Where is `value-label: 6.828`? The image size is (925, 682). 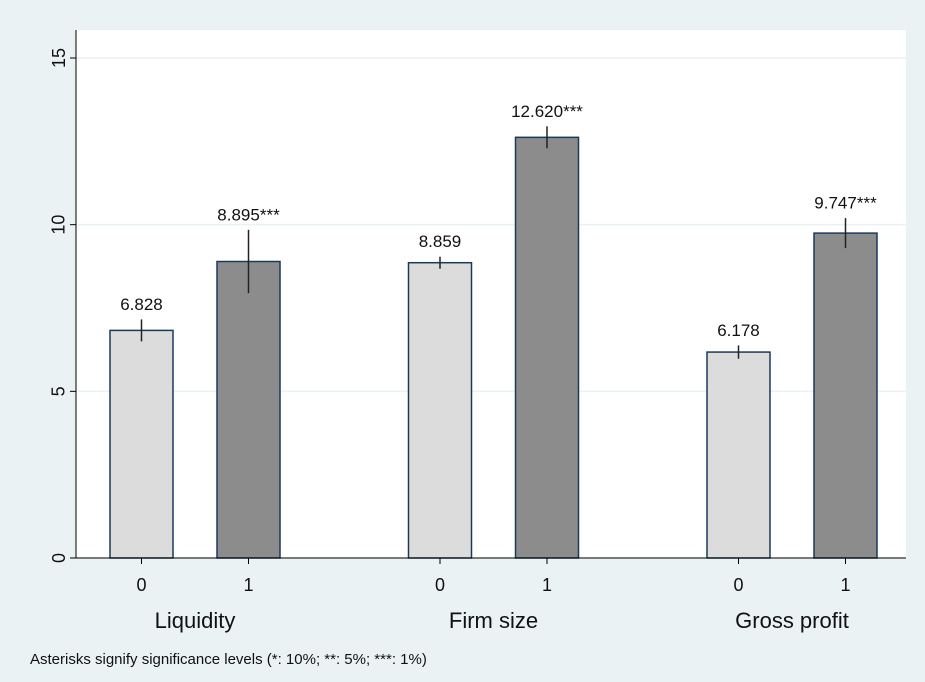 value-label: 6.828 is located at coordinates (141, 304).